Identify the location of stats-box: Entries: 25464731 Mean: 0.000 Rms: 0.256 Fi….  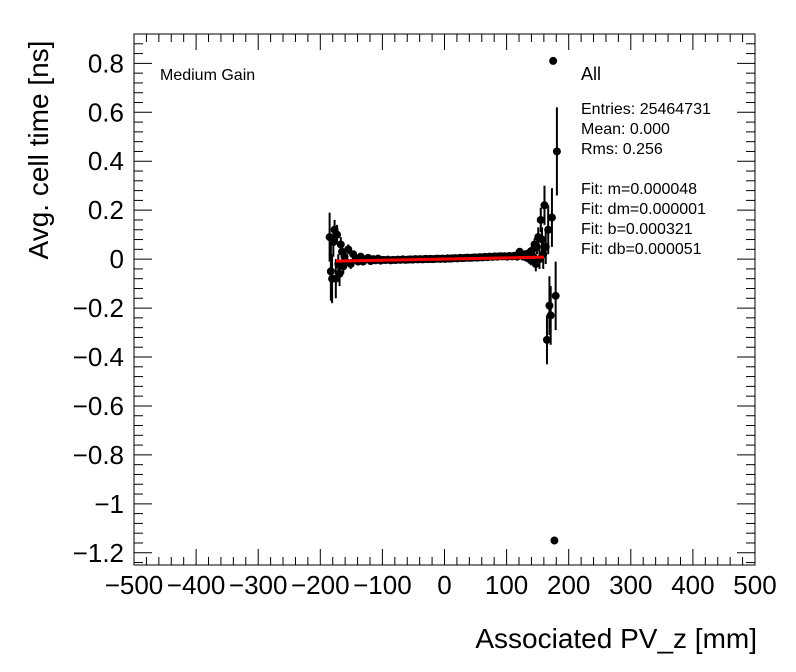
(646, 179).